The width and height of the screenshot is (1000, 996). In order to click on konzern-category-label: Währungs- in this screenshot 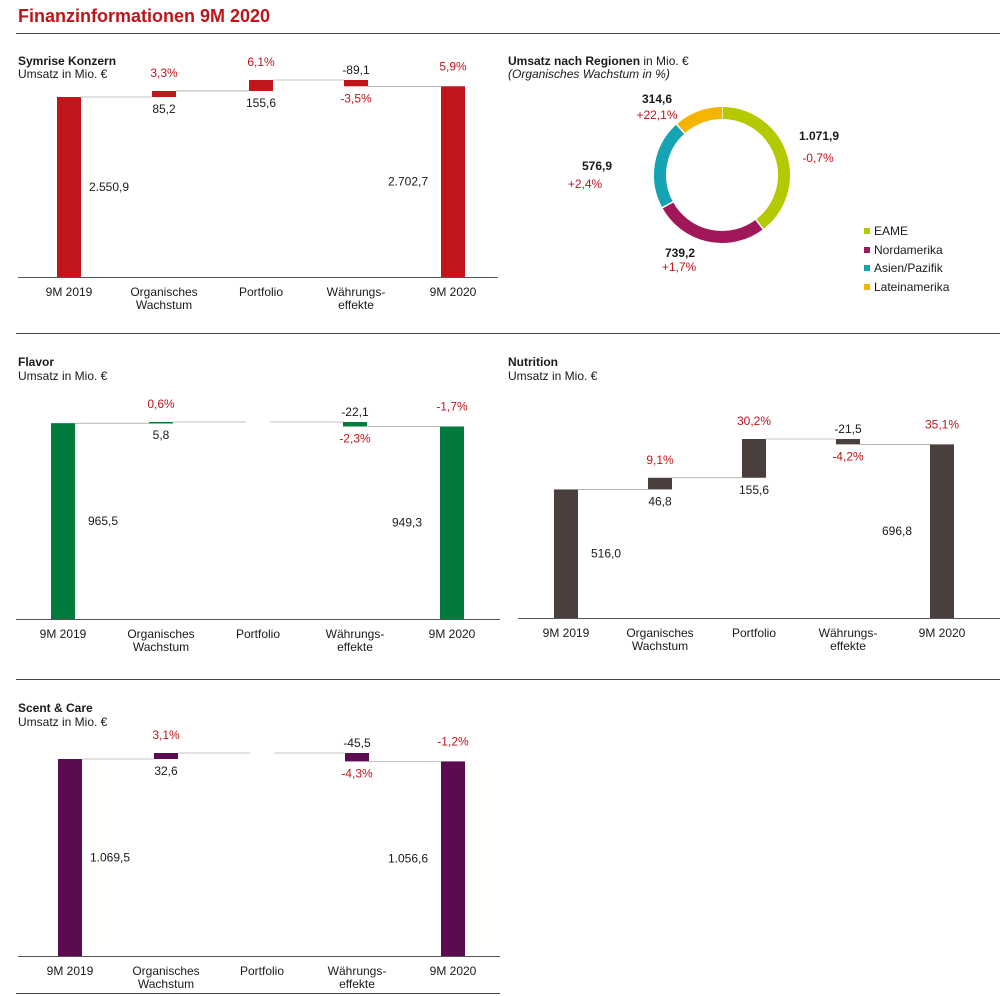, I will do `click(356, 292)`.